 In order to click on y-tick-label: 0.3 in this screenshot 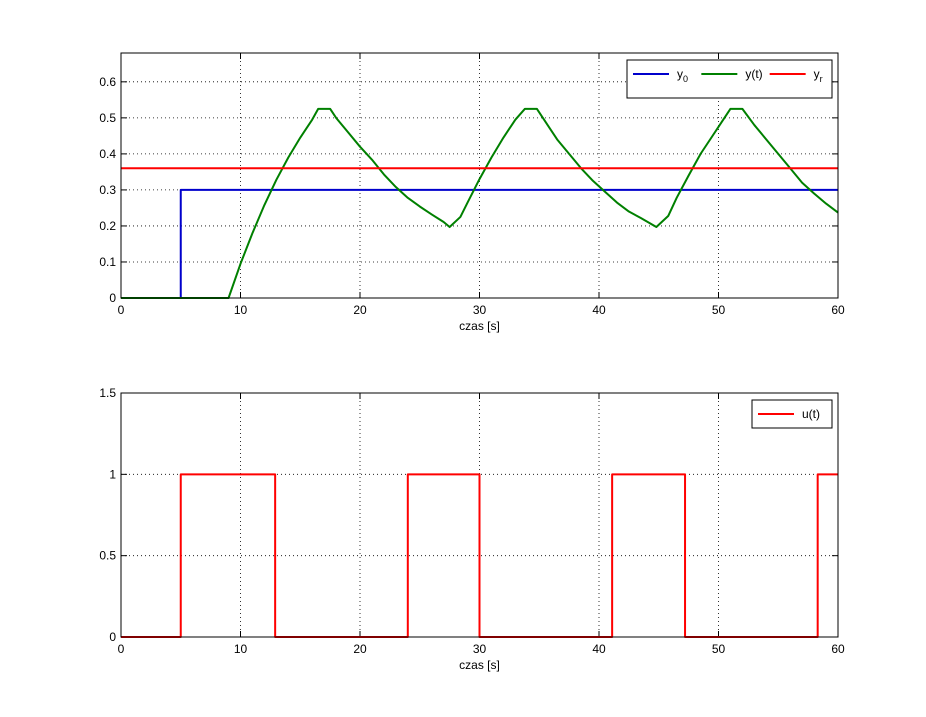, I will do `click(107, 190)`.